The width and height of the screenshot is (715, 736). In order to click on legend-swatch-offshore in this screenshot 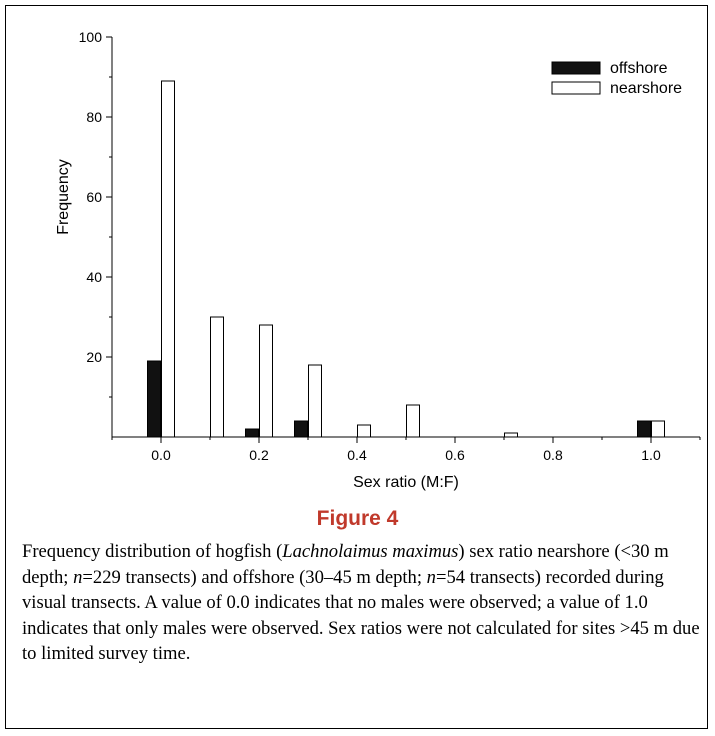, I will do `click(576, 68)`.